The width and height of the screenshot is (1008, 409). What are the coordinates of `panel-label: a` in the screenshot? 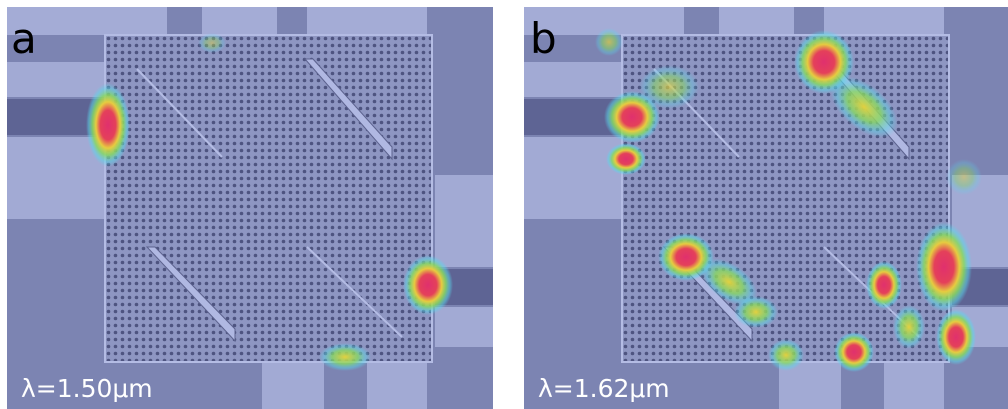 It's located at (24, 38).